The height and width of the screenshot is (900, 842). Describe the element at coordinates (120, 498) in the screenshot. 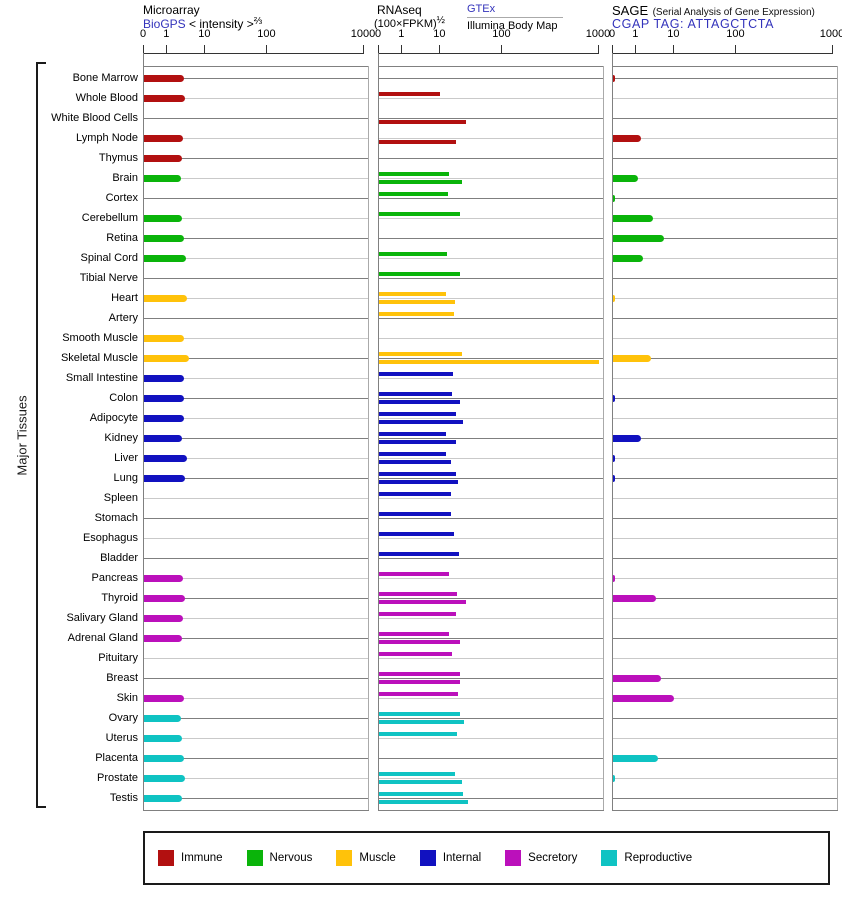

I see `tissue-label: Spleen` at that location.